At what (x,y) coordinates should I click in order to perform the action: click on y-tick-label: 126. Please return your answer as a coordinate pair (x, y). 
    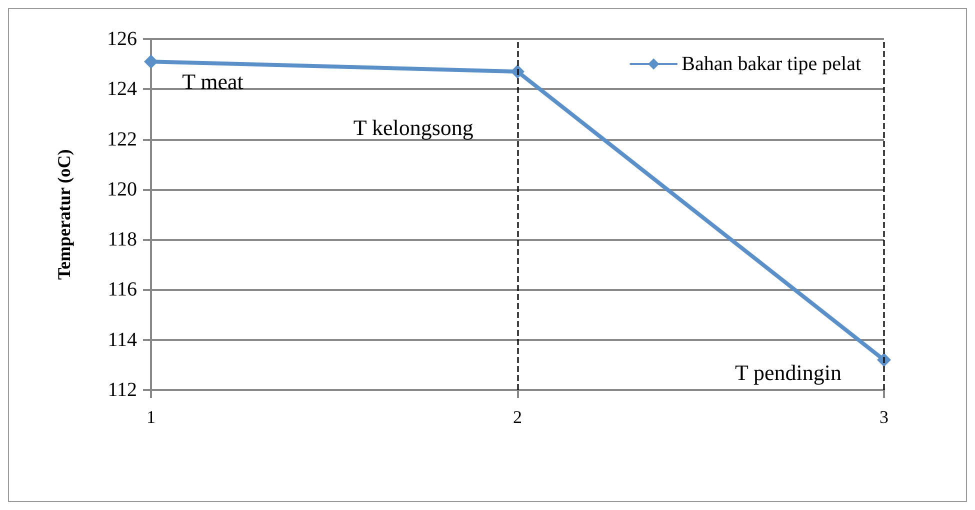
    Looking at the image, I should click on (122, 39).